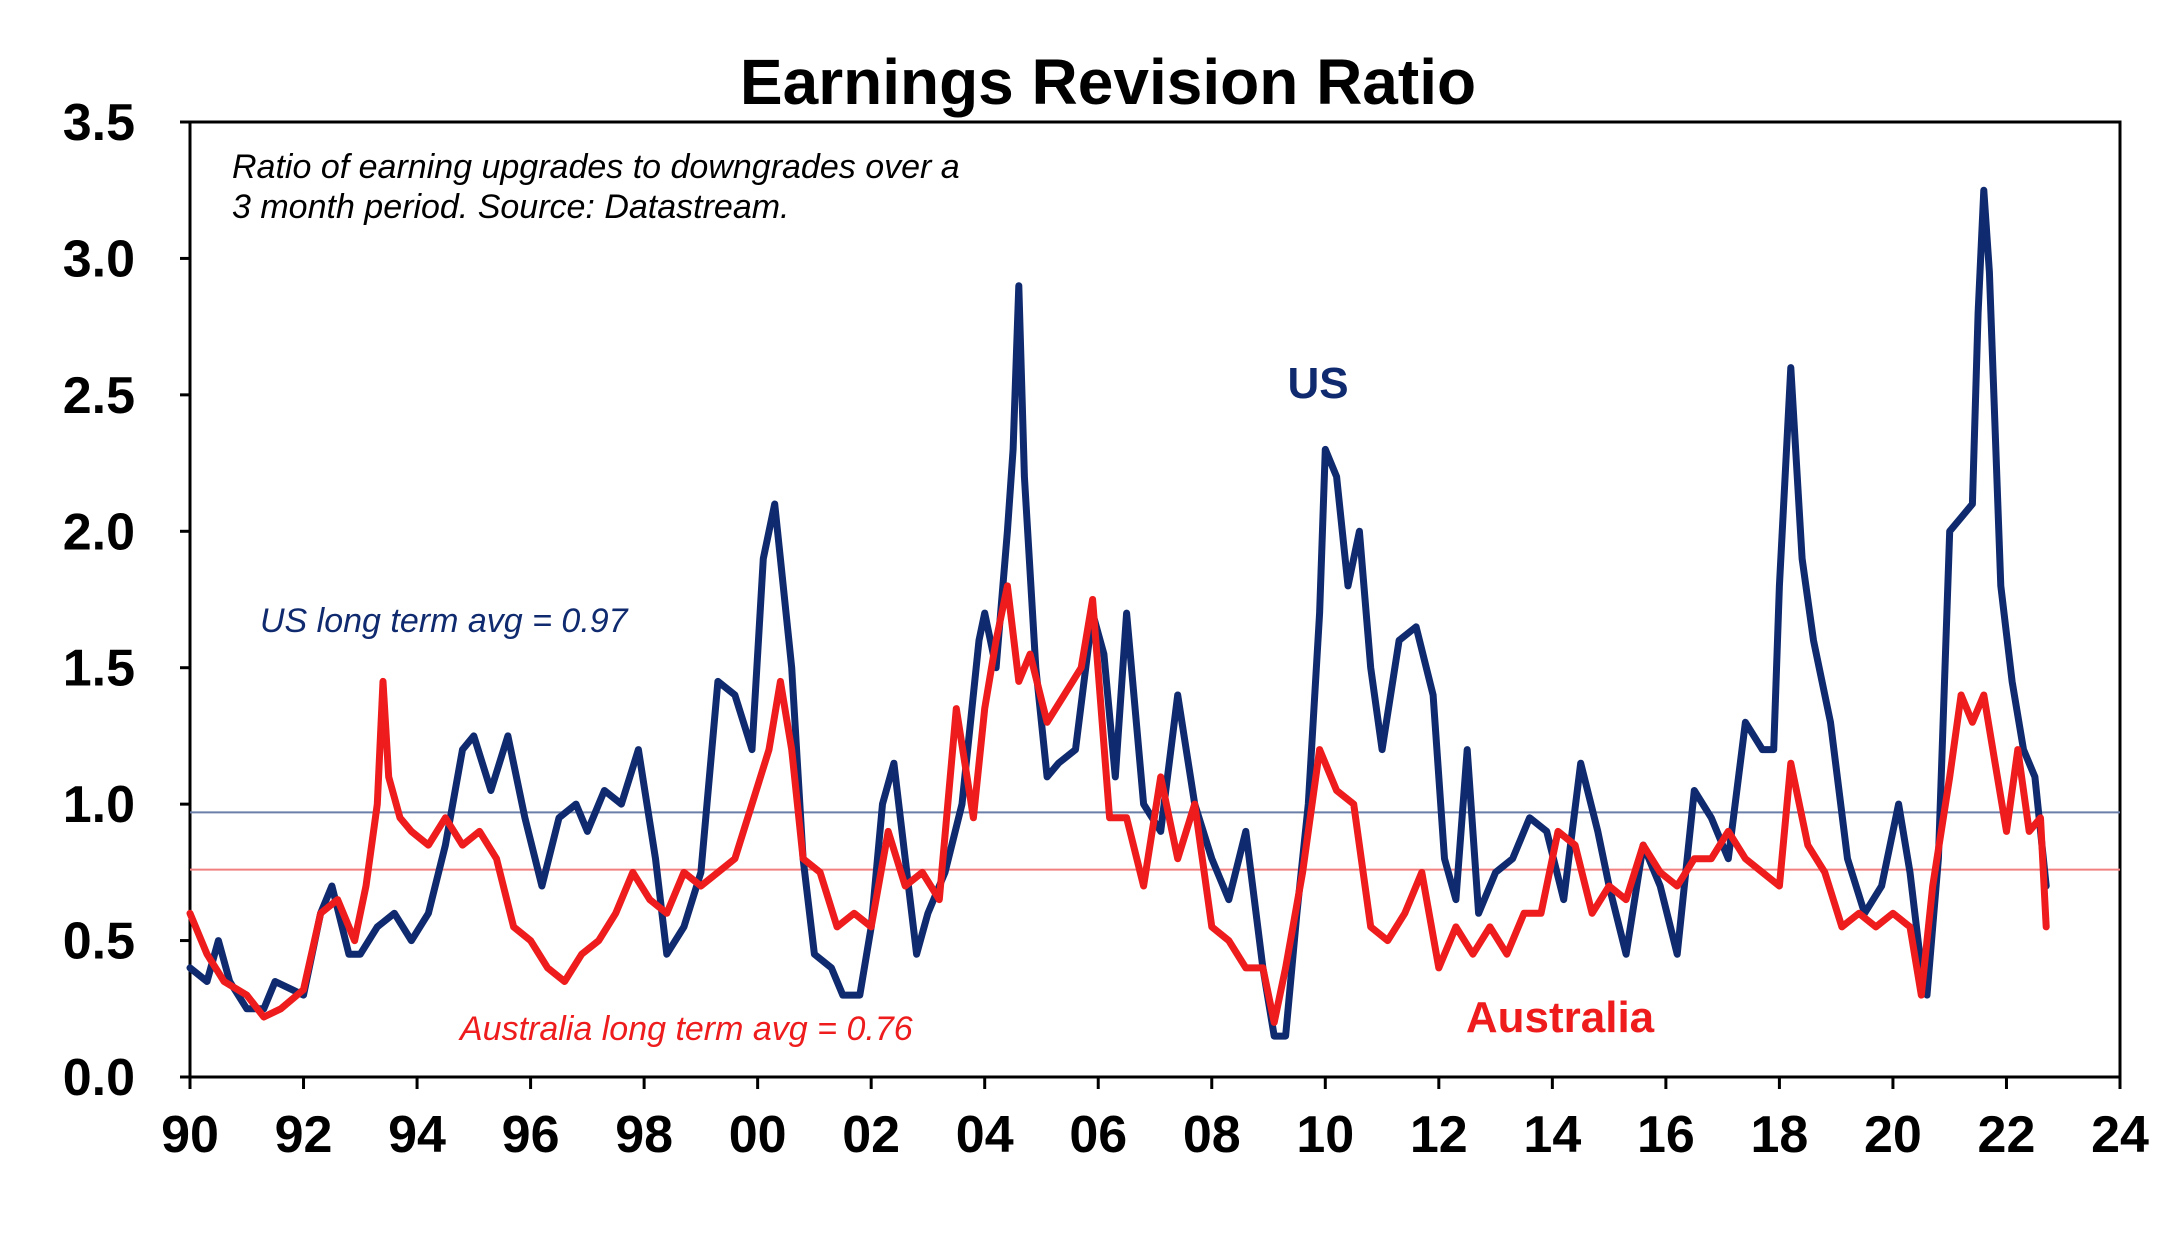 The image size is (2173, 1258). Describe the element at coordinates (1552, 1135) in the screenshot. I see `x-tick-label: 14` at that location.